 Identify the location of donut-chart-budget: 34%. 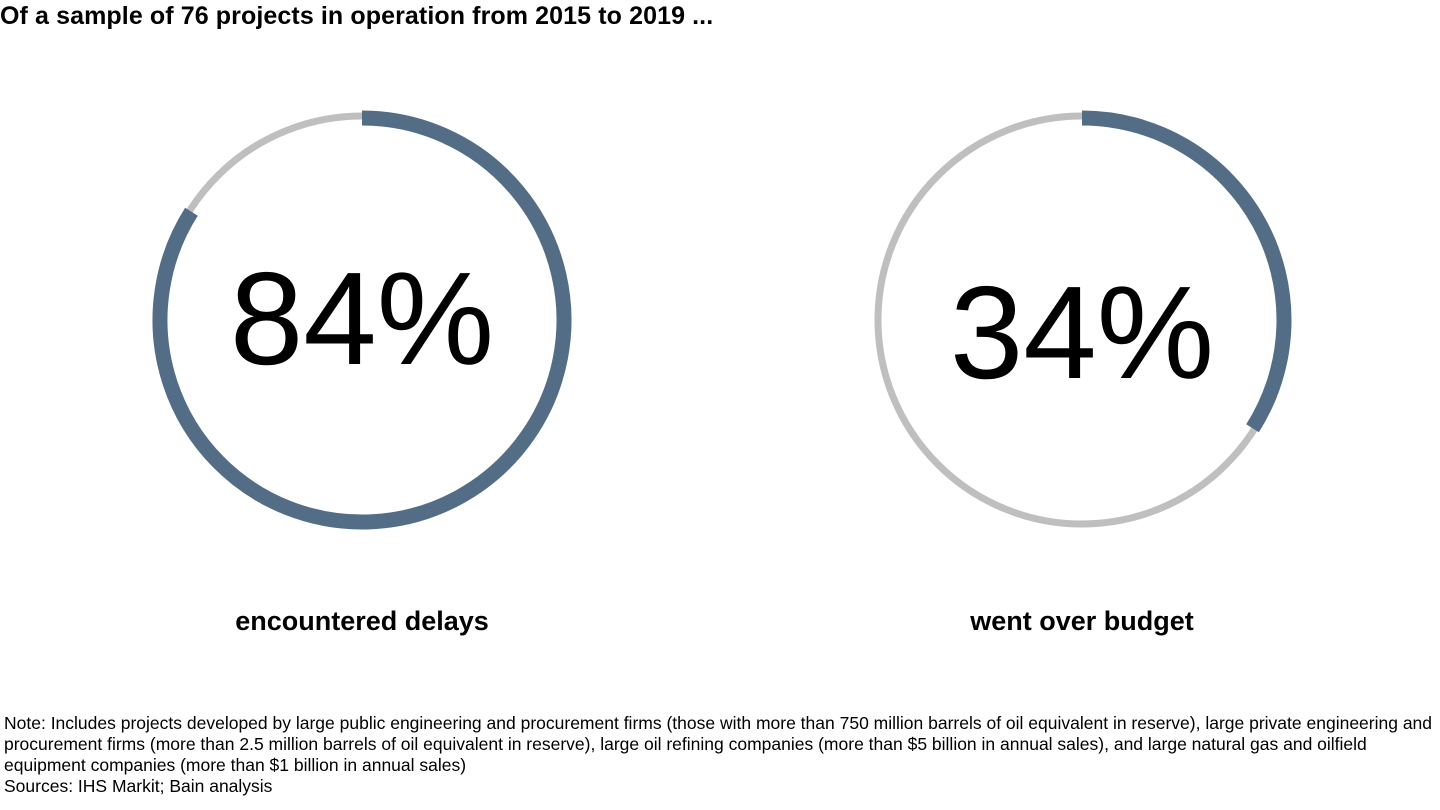
(1083, 319).